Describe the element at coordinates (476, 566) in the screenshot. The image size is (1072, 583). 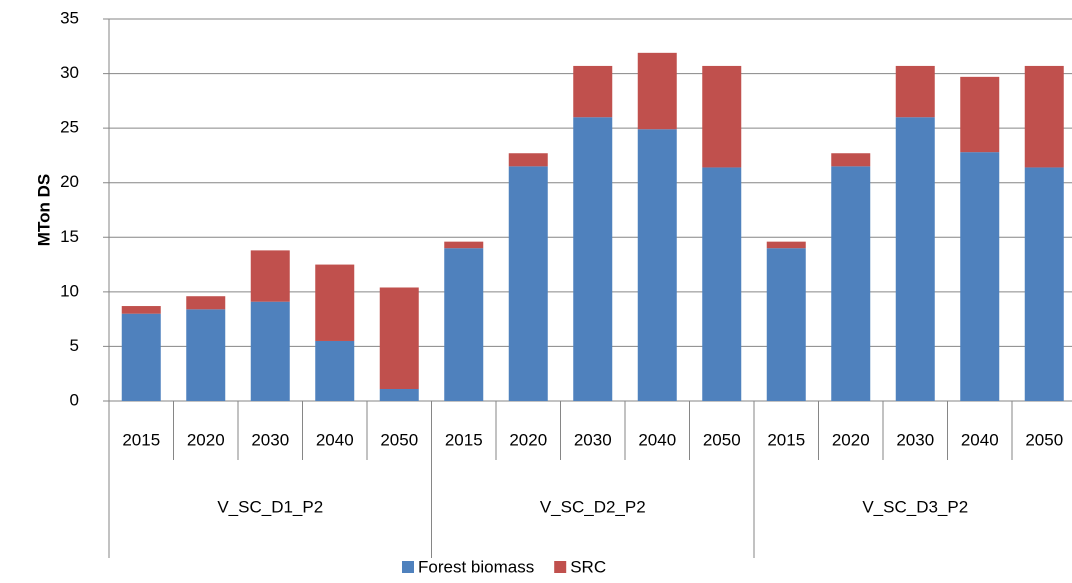
I see `legend-label: Forest biomass` at that location.